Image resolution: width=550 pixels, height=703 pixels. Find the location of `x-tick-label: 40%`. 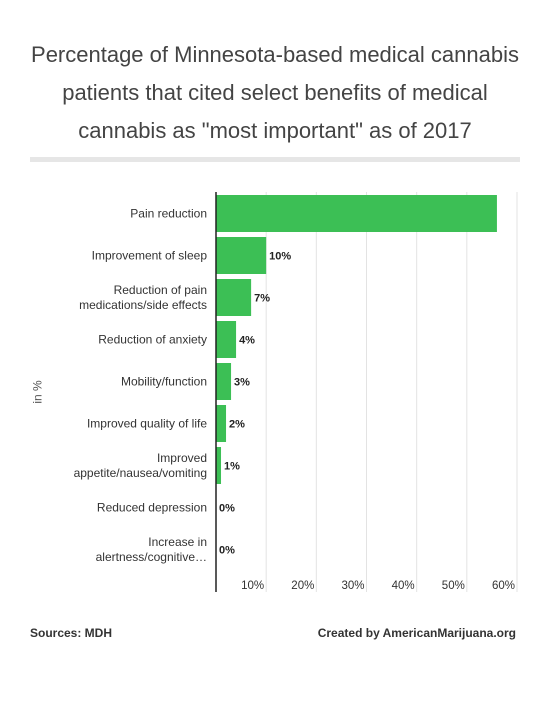

x-tick-label: 40% is located at coordinates (403, 586).